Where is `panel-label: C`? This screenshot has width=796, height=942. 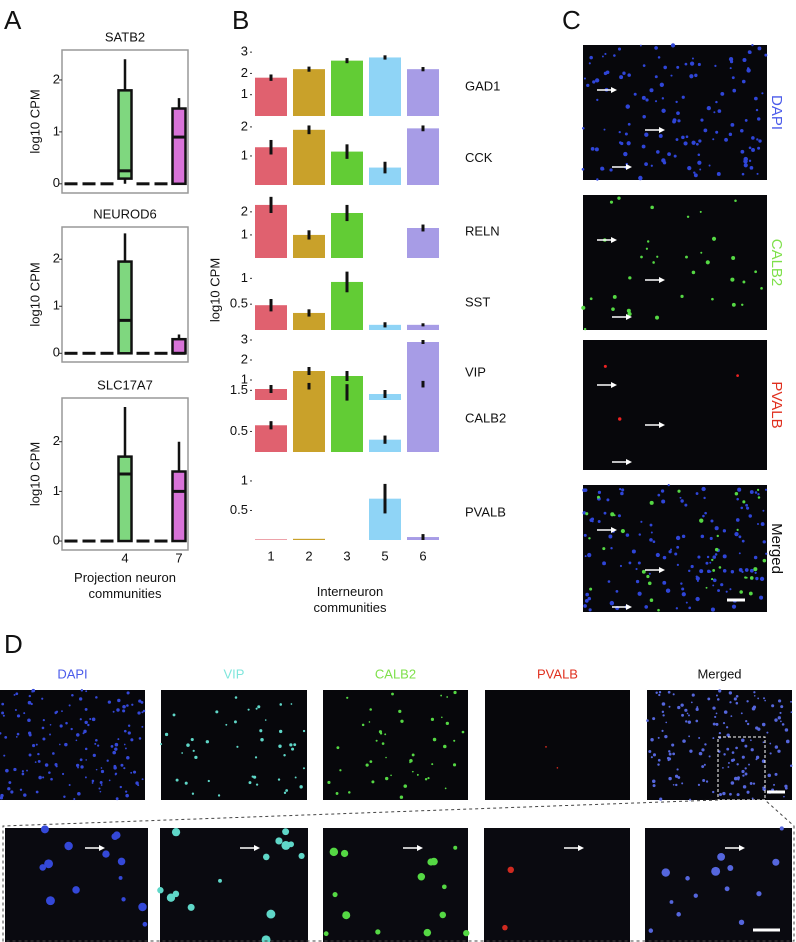
panel-label: C is located at coordinates (571, 20).